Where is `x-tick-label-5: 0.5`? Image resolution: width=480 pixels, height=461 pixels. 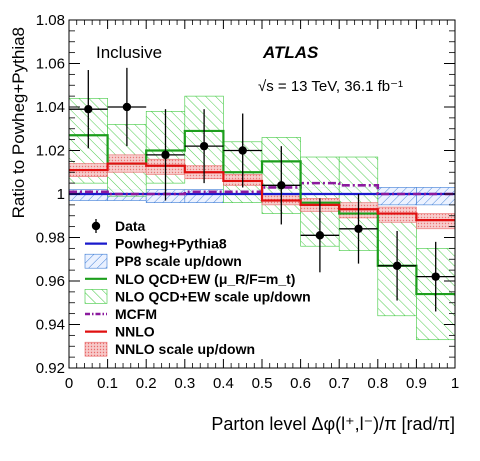
x-tick-label-5: 0.5 is located at coordinates (262, 383).